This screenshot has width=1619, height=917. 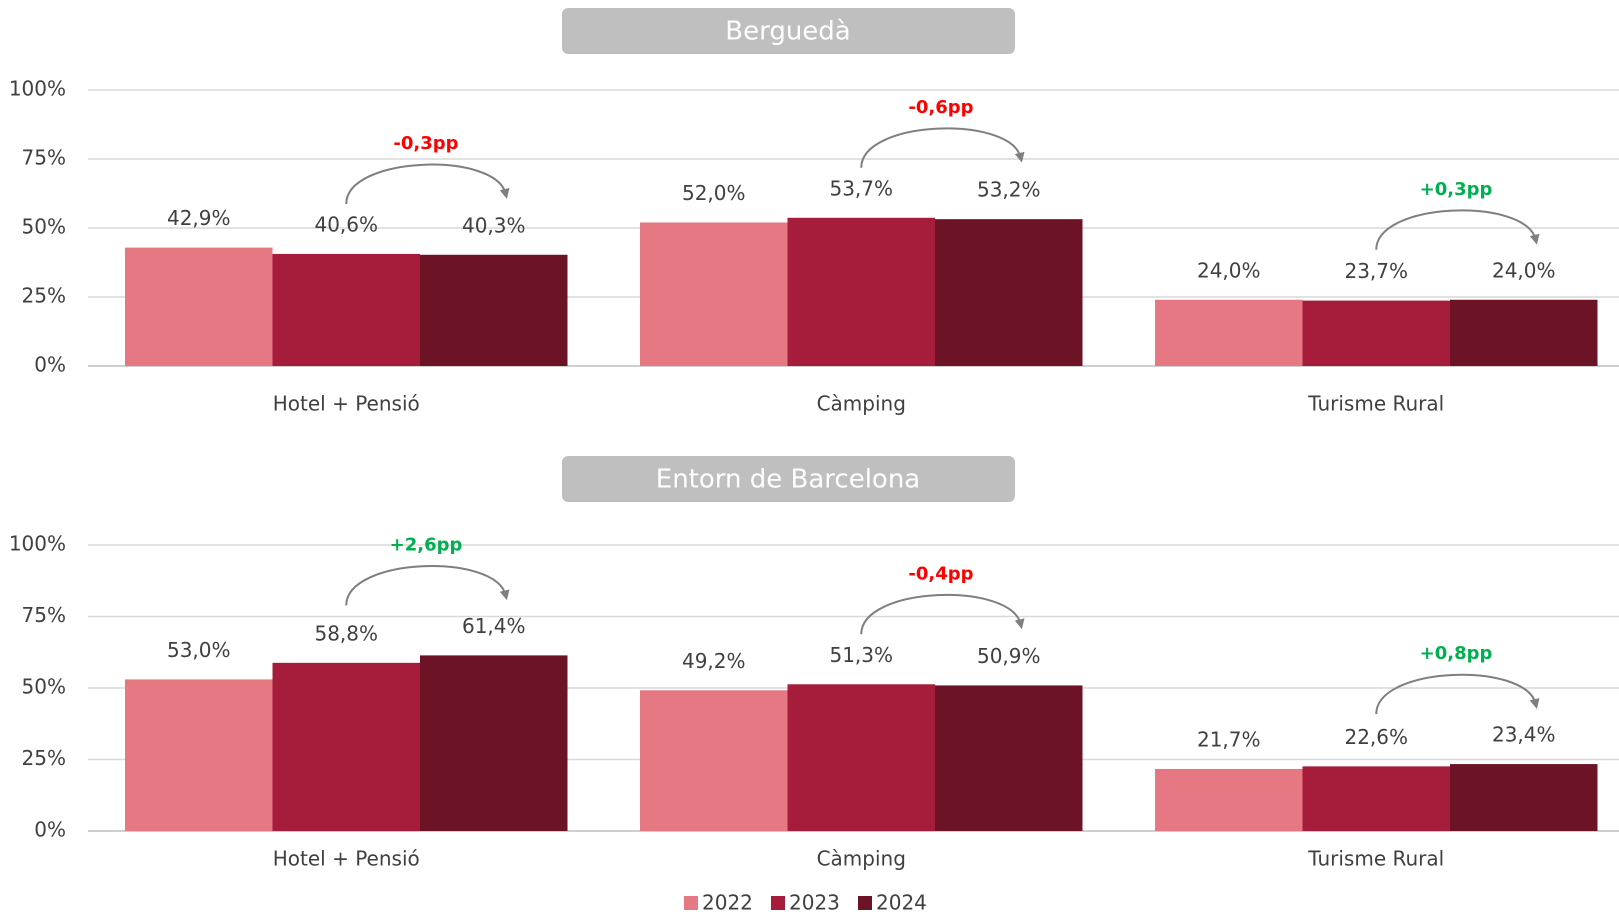 I want to click on change-label: -0,3pp, so click(x=425, y=143).